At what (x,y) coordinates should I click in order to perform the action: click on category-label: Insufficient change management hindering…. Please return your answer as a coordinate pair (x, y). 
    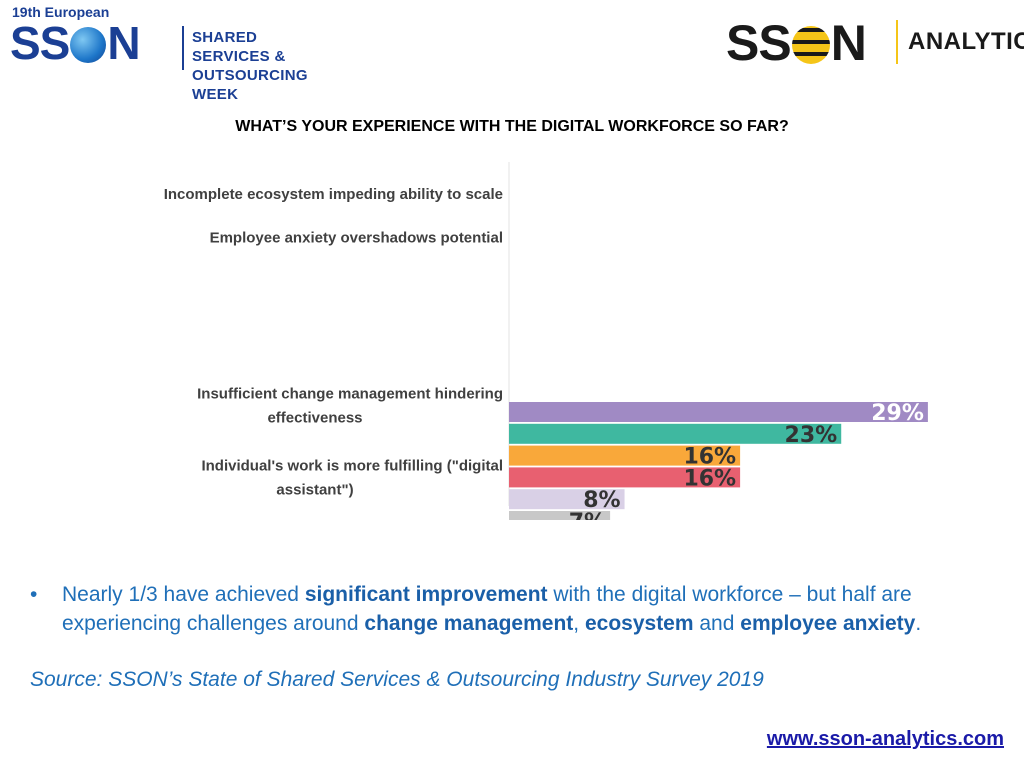
    Looking at the image, I should click on (350, 405).